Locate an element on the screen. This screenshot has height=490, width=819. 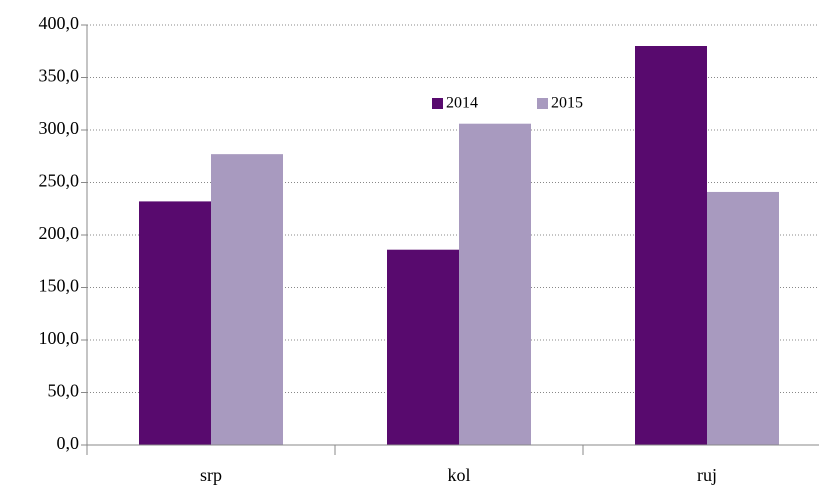
y-tick-label: 200,0 is located at coordinates (59, 233).